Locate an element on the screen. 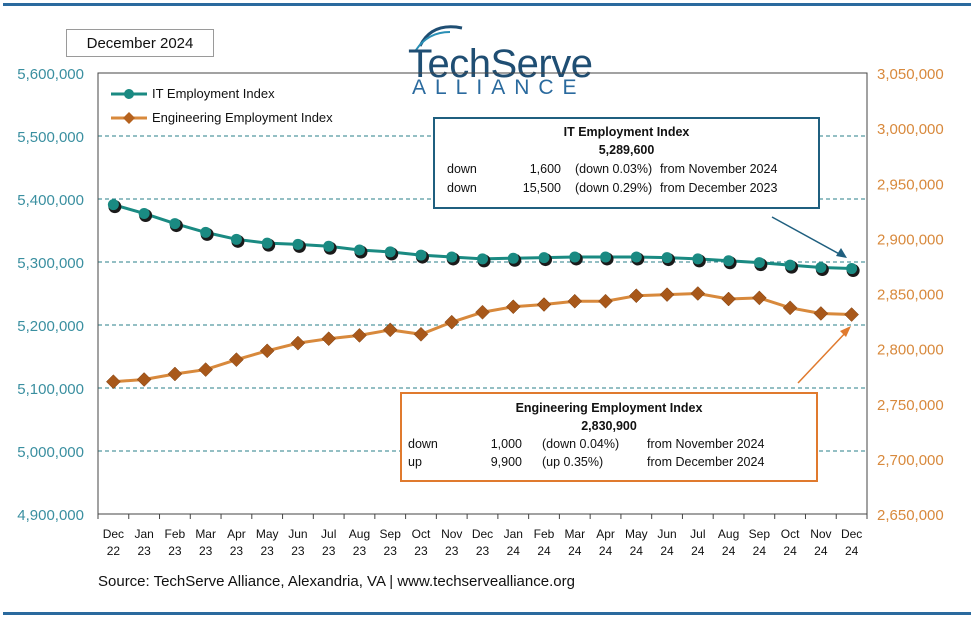  legend-it-marker is located at coordinates (129, 94).